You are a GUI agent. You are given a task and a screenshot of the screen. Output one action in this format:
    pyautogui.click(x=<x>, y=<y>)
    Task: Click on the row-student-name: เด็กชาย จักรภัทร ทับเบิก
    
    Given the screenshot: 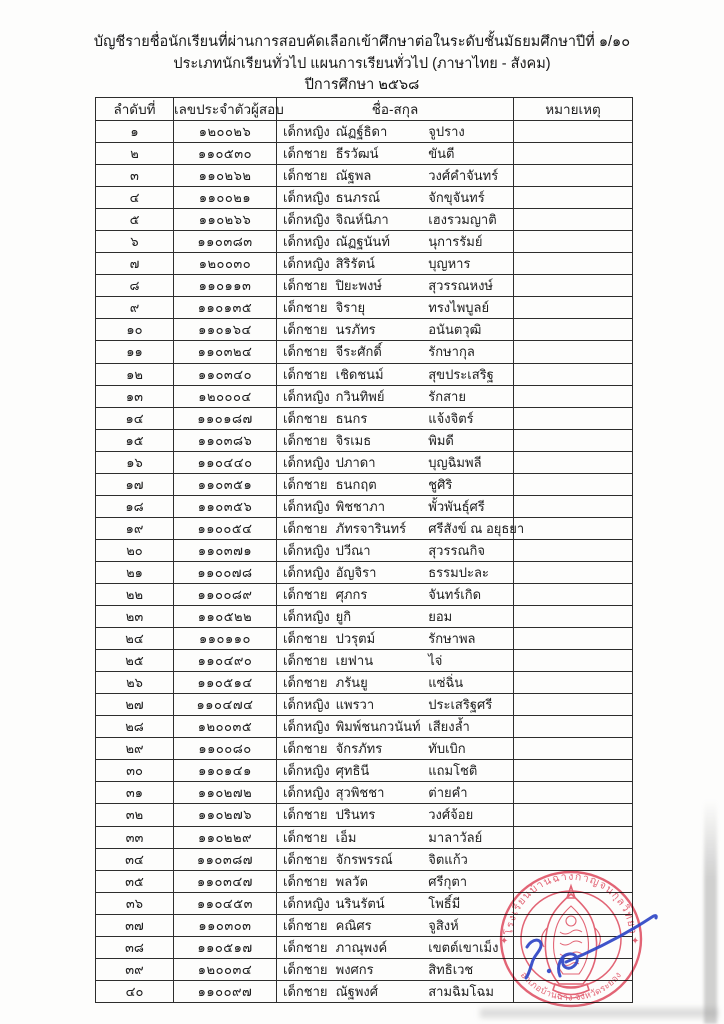 What is the action you would take?
    pyautogui.click(x=395, y=749)
    